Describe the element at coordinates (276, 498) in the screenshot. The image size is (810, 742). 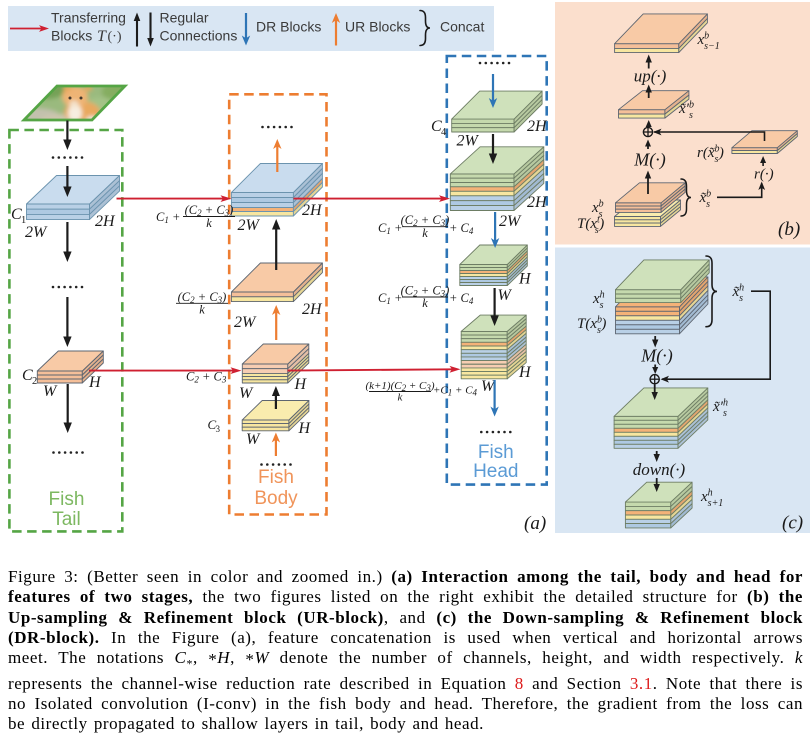
I see `svg-text: Body` at that location.